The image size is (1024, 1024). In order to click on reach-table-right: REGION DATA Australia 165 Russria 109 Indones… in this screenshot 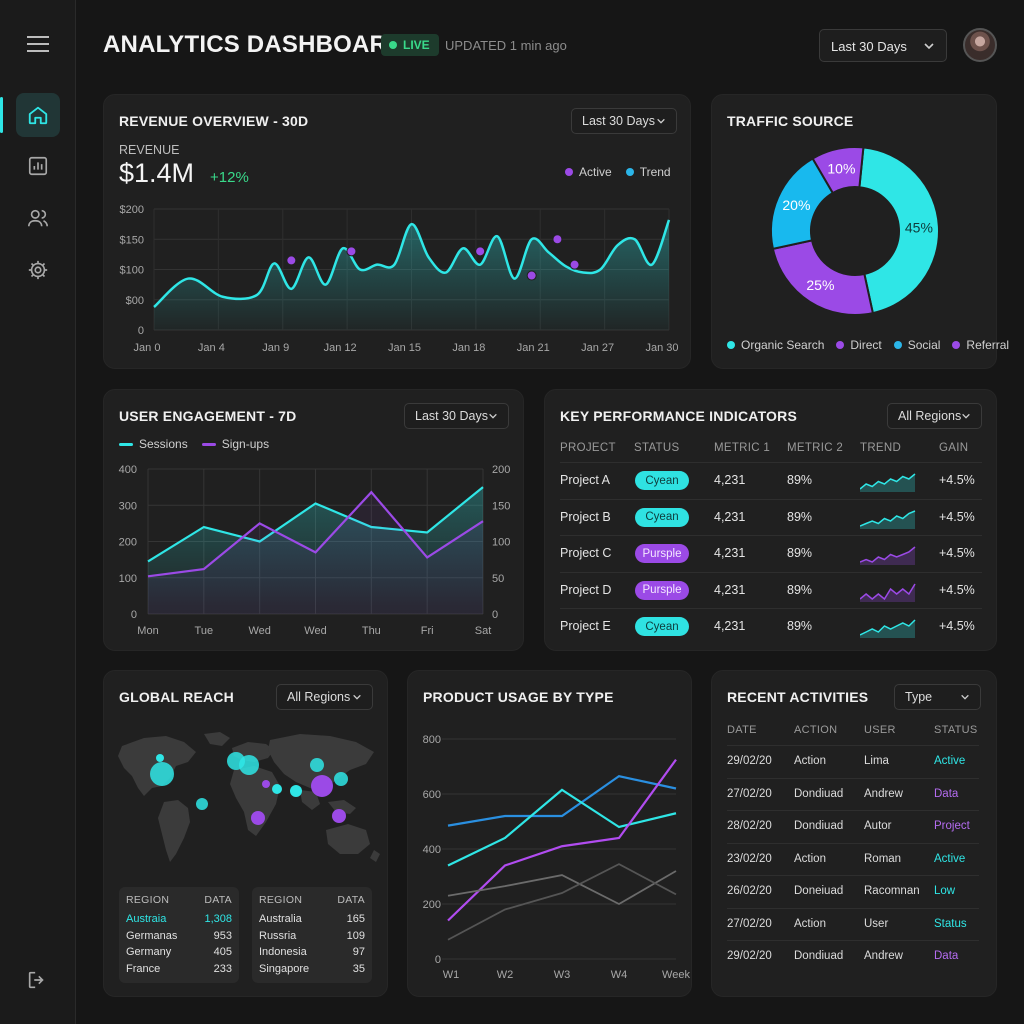, I will do `click(312, 935)`.